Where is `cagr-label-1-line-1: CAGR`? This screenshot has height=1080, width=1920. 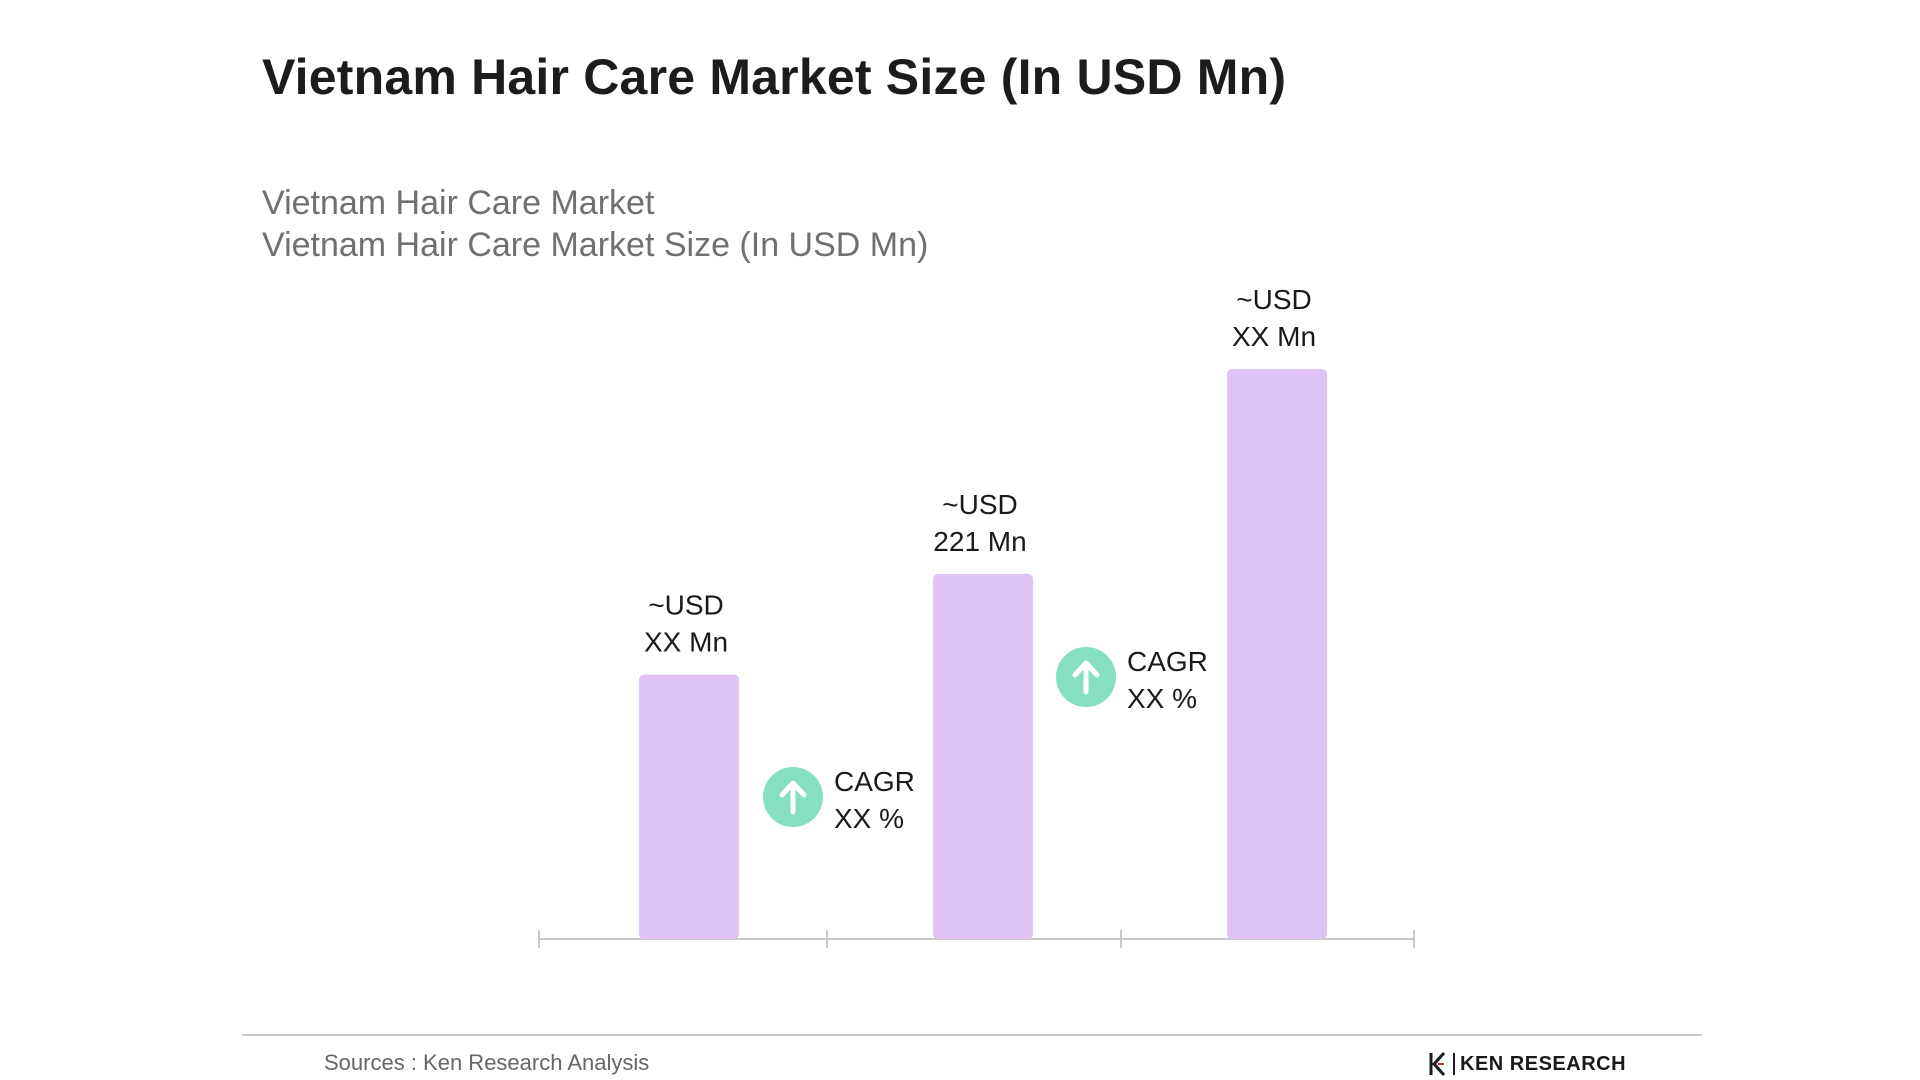 cagr-label-1-line-1: CAGR is located at coordinates (874, 781).